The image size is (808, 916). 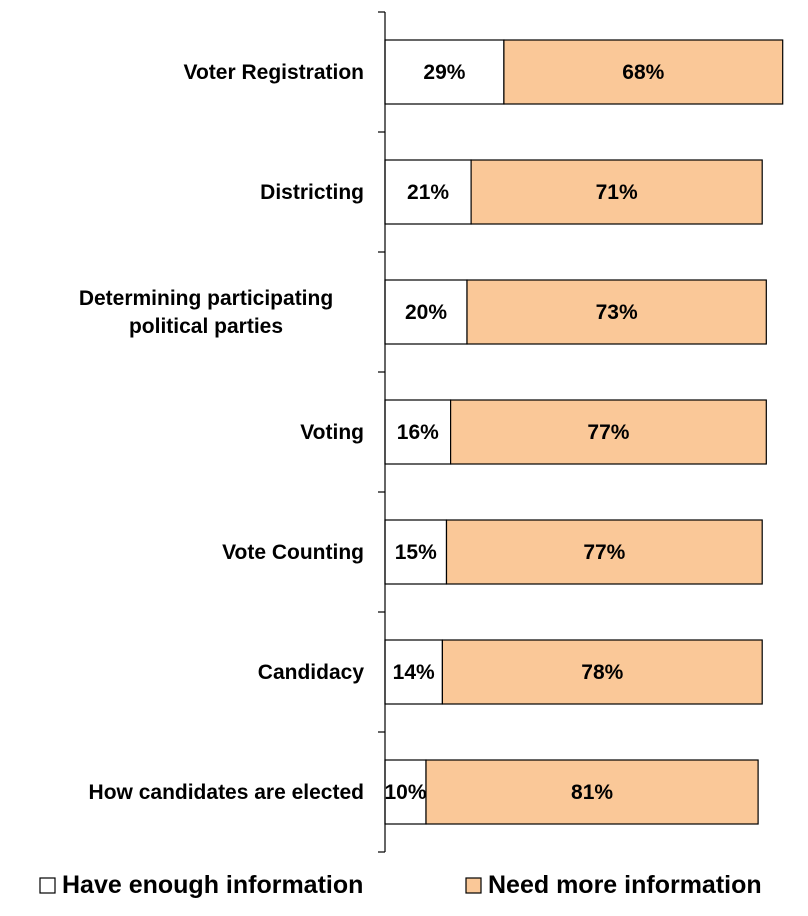 I want to click on category-label-4: Vote Counting, so click(x=293, y=552).